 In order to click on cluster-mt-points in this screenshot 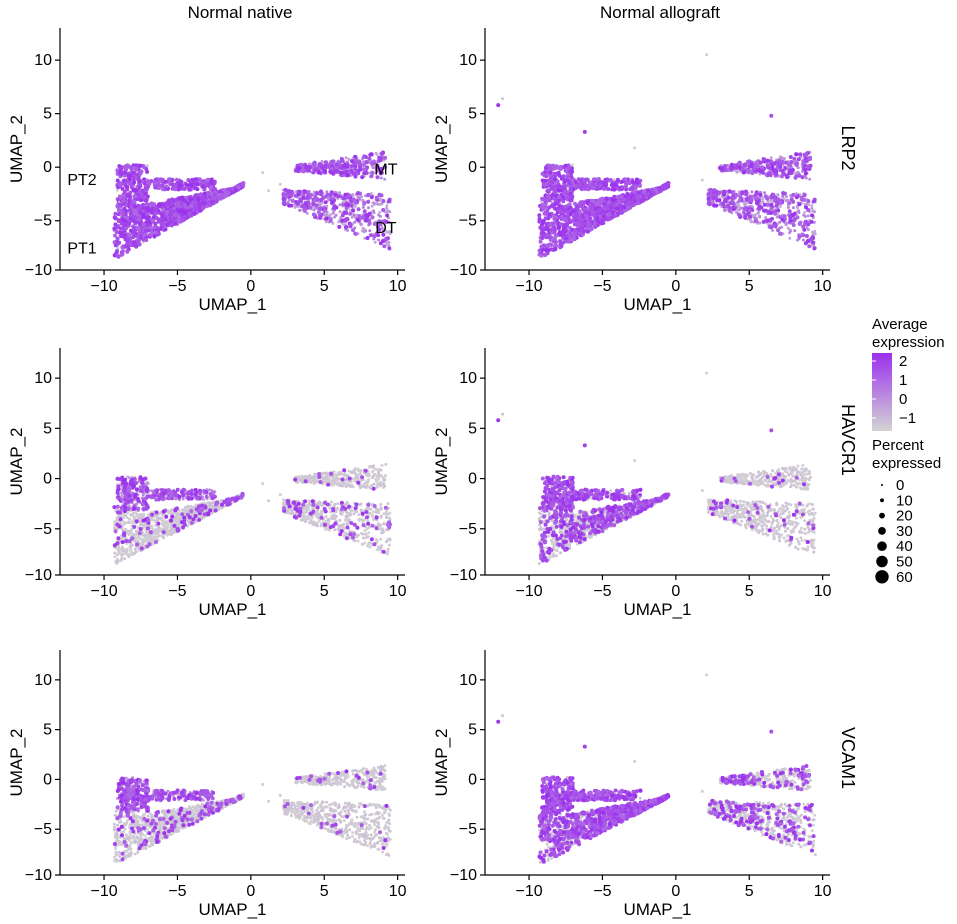, I will do `click(765, 165)`.